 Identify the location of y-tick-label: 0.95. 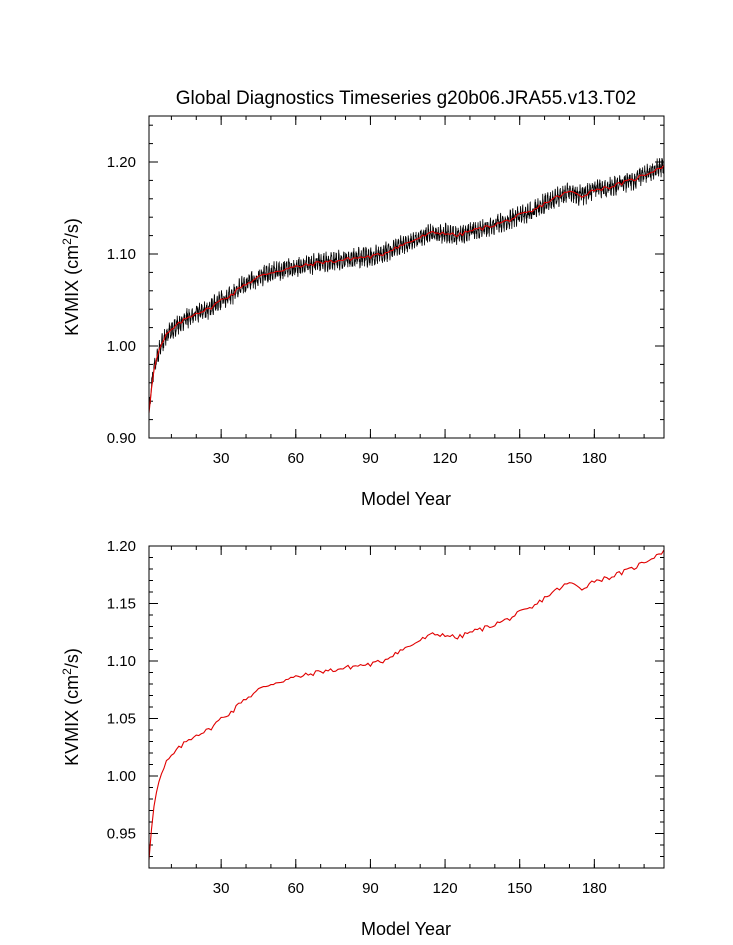
(121, 834).